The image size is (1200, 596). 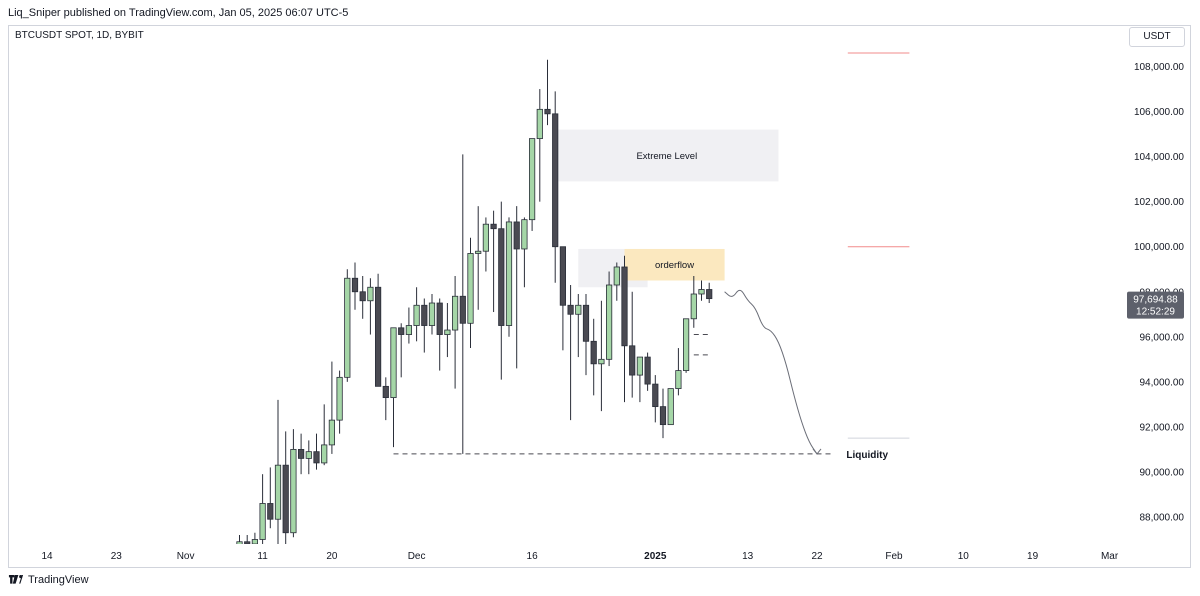 I want to click on symbol-title: BTCUSDT SPOT, 1D, BYBIT, so click(x=79, y=35).